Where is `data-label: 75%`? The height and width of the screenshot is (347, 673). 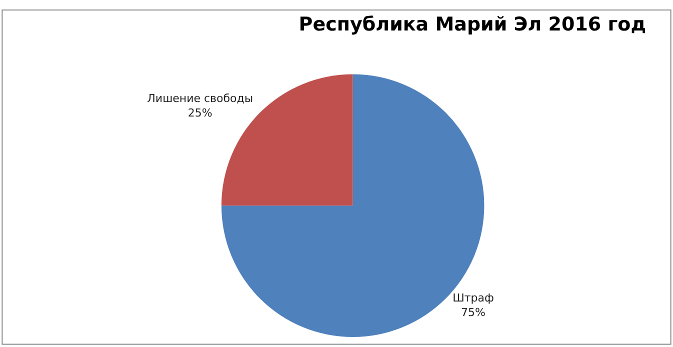
data-label: 75% is located at coordinates (473, 312).